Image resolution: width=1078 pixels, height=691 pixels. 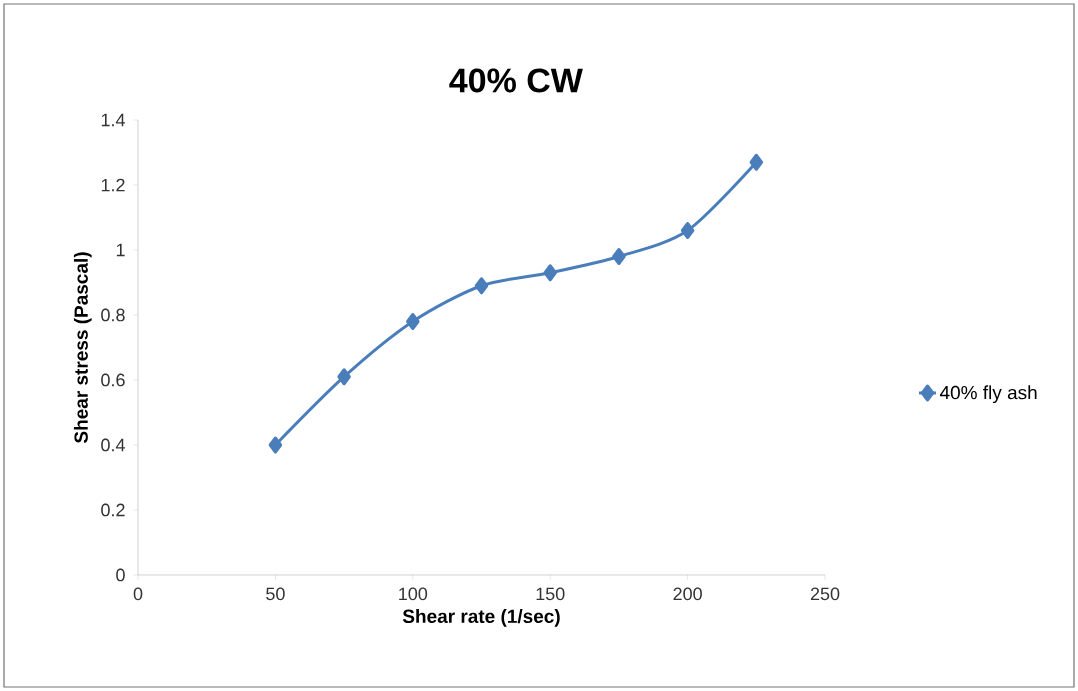 What do you see at coordinates (687, 594) in the screenshot?
I see `x-tick-label: 200` at bounding box center [687, 594].